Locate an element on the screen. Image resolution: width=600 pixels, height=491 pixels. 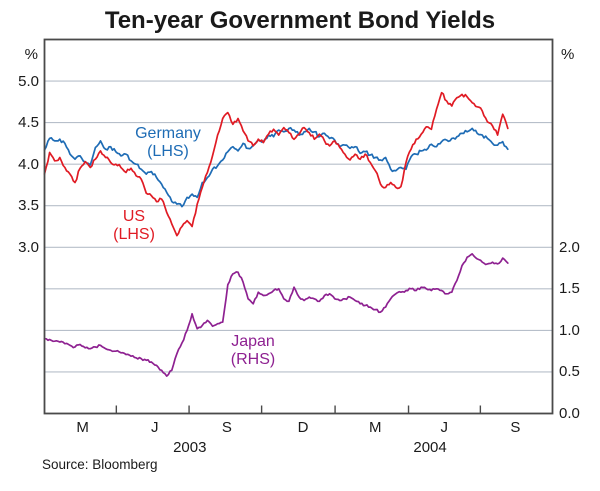
left-axis-tick-4.5: 4.5 is located at coordinates (28, 123).